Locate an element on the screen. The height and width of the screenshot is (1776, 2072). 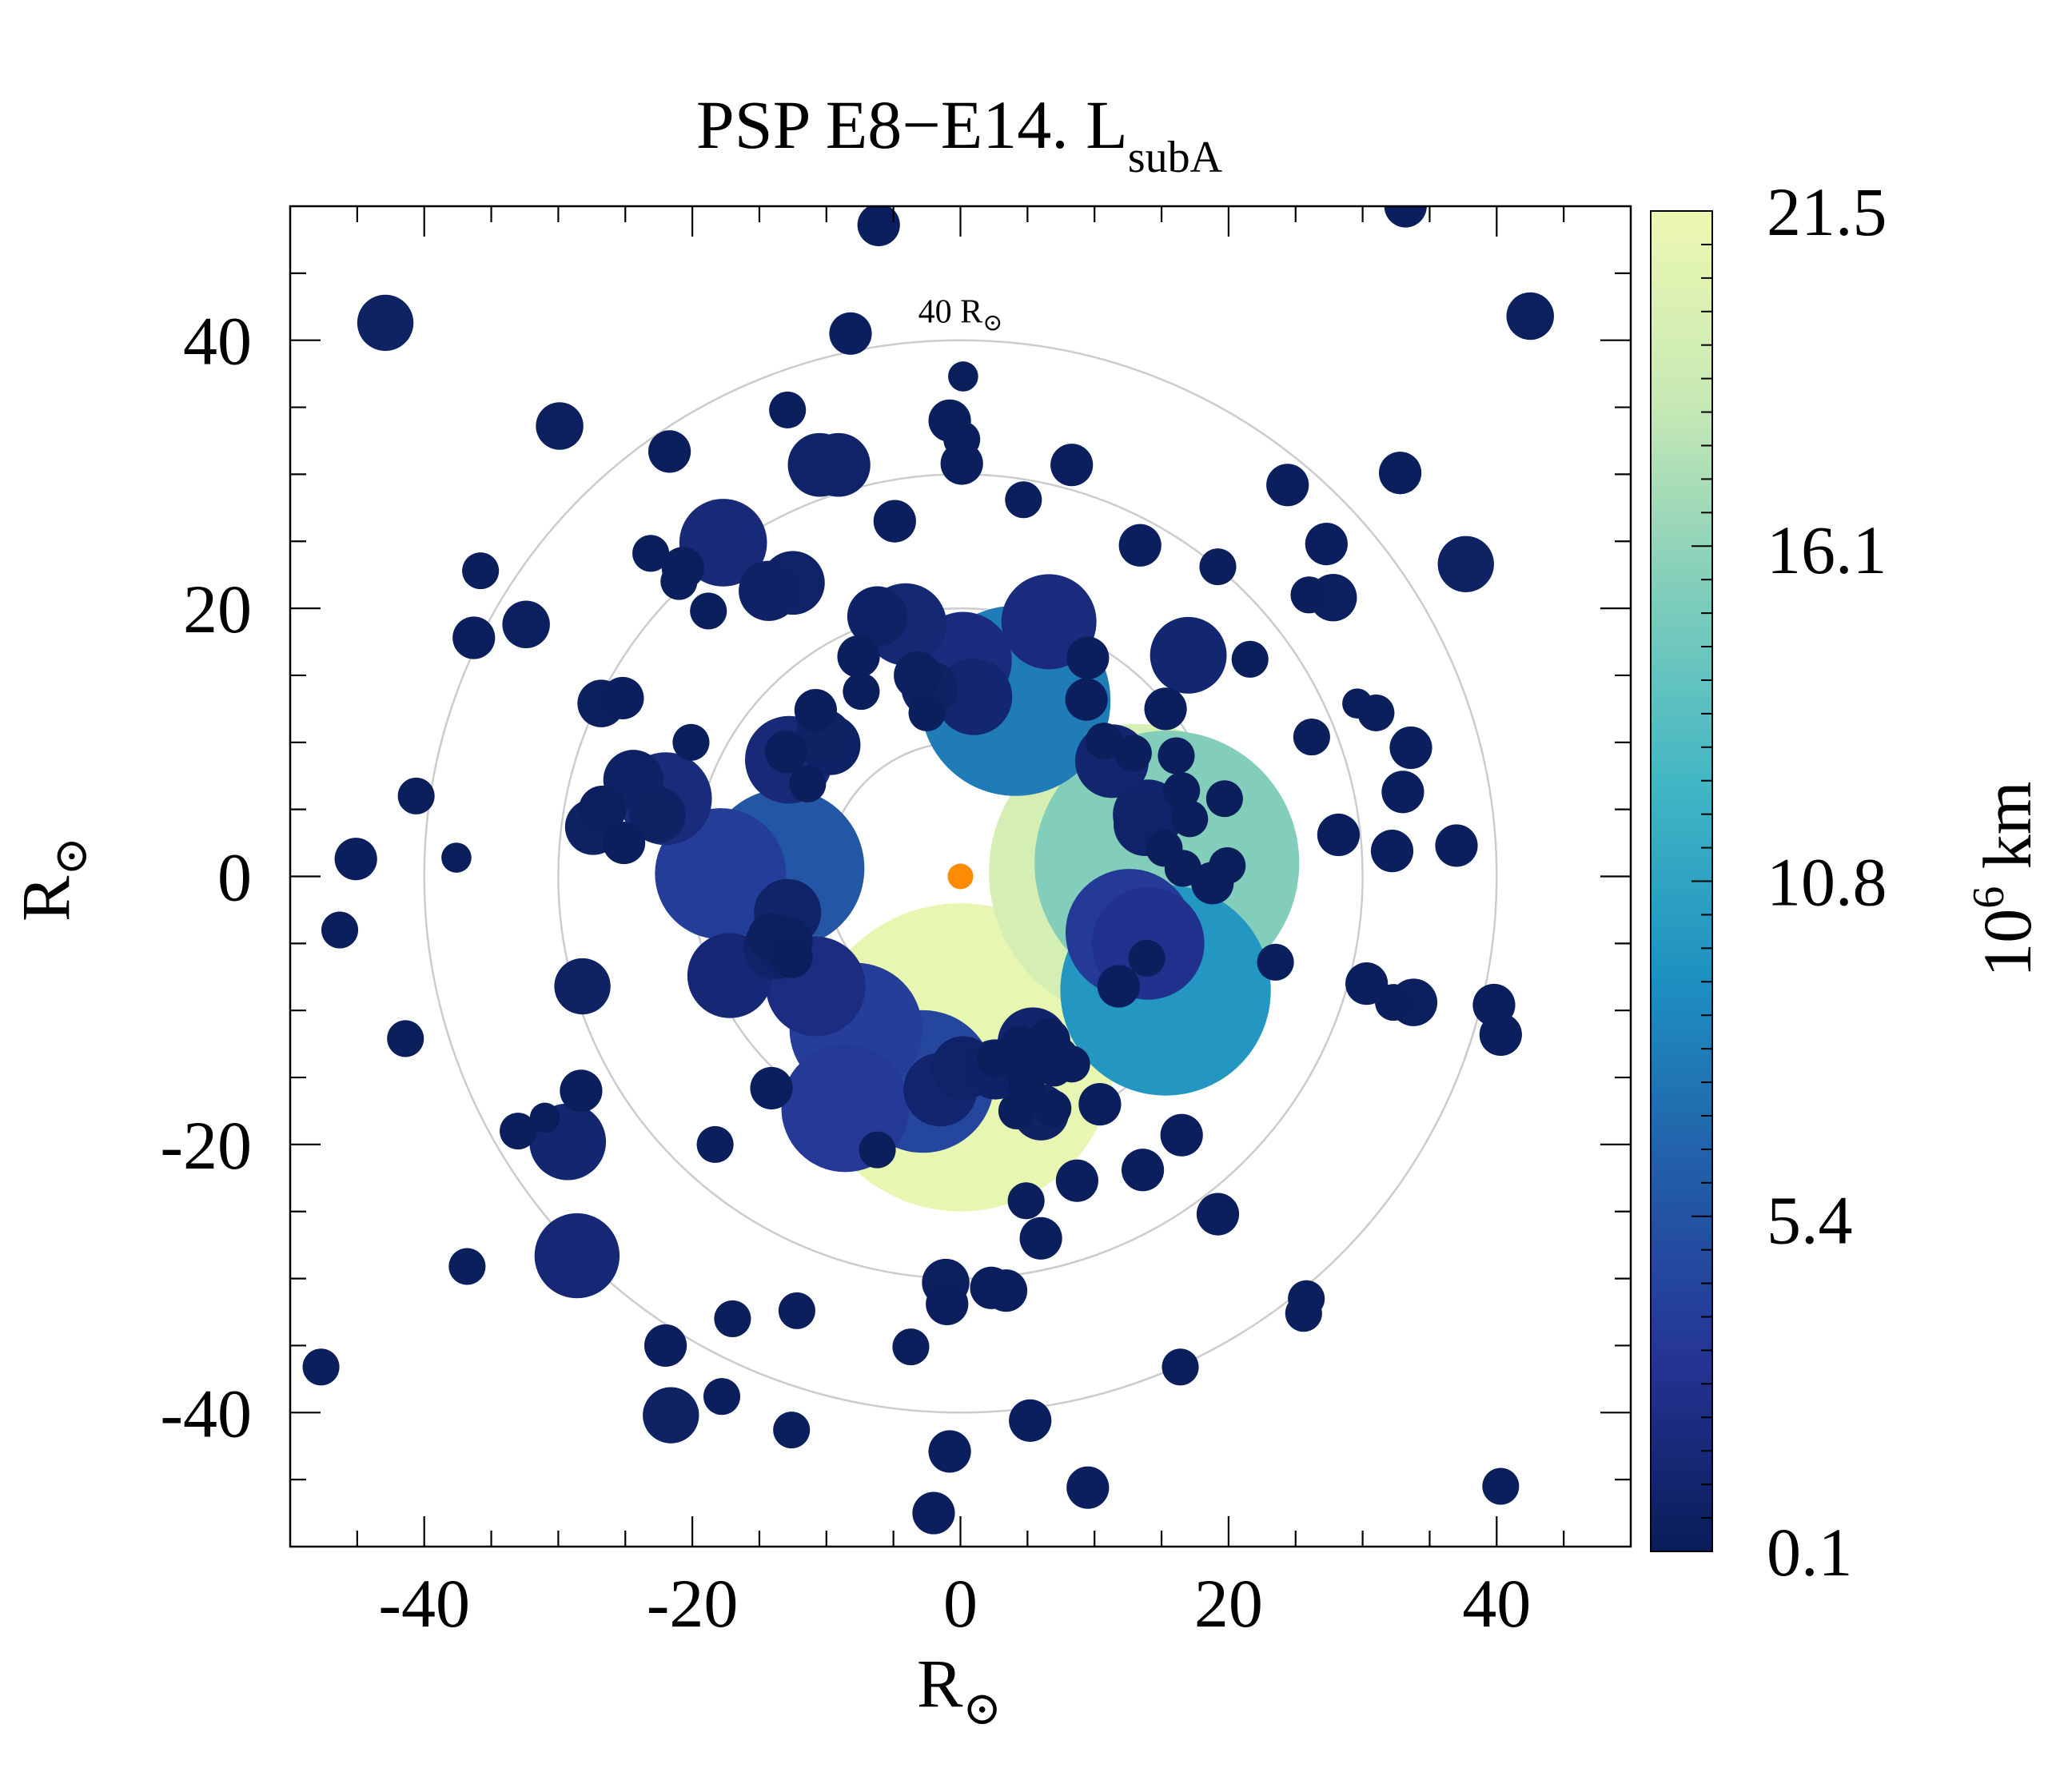
colorbar-label: 106 km is located at coordinates (2005, 879).